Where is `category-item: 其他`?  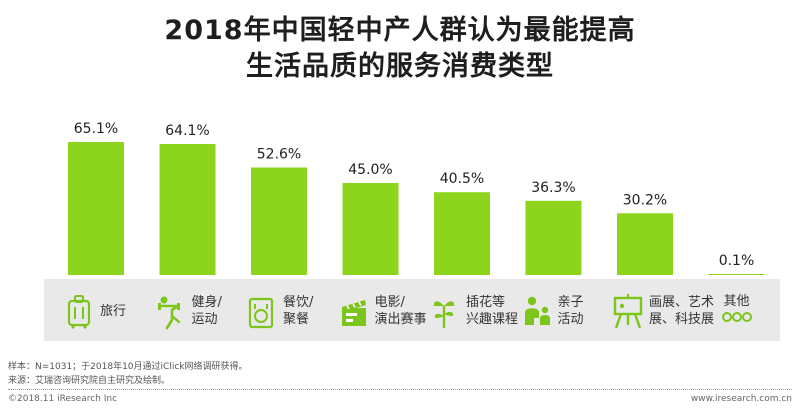 category-item: 其他 is located at coordinates (737, 311).